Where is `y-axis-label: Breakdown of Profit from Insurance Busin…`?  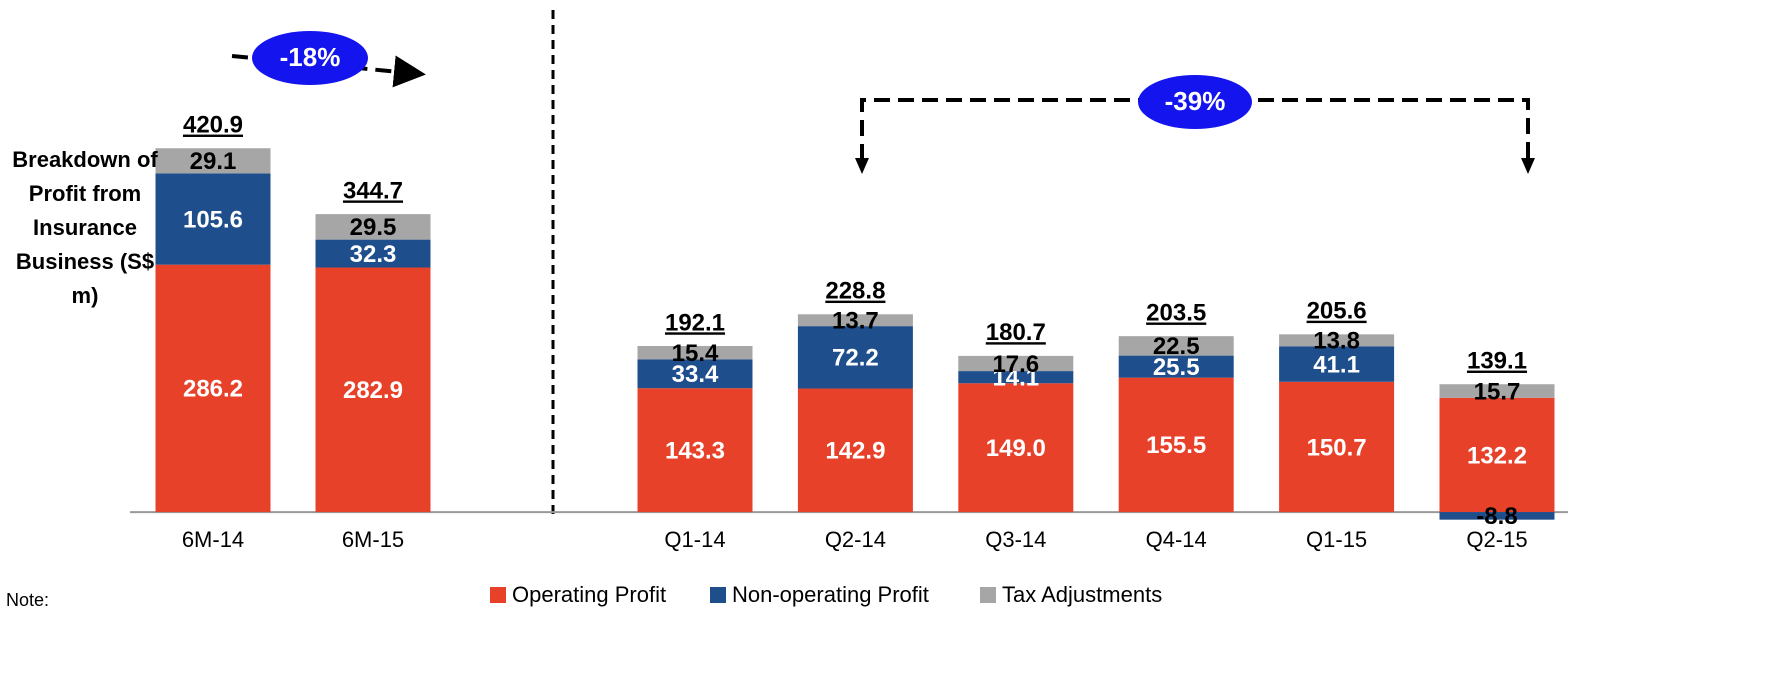
y-axis-label: Breakdown of Profit from Insurance Busin… is located at coordinates (85, 227).